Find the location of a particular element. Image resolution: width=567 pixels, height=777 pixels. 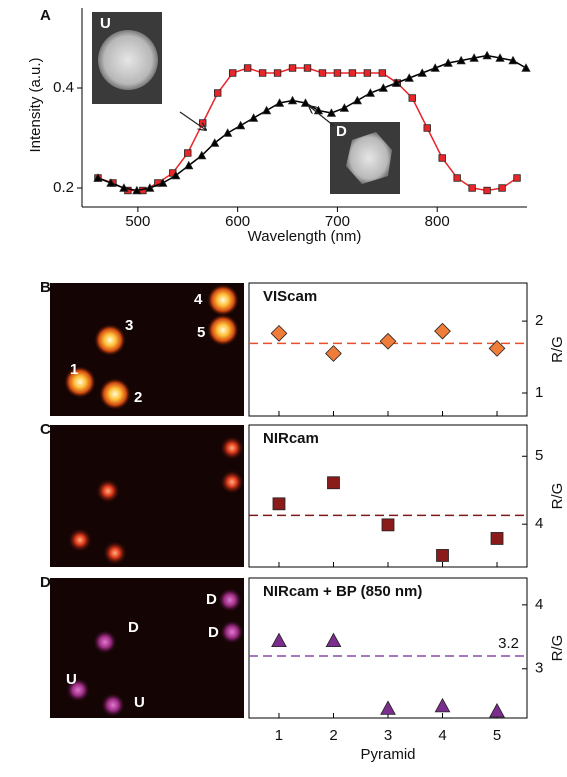

image-label: 3 is located at coordinates (129, 325).